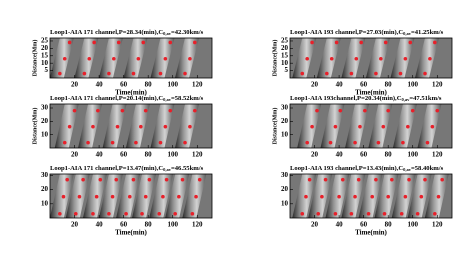  I want to click on title-end: =41.25km/s, so click(427, 32).